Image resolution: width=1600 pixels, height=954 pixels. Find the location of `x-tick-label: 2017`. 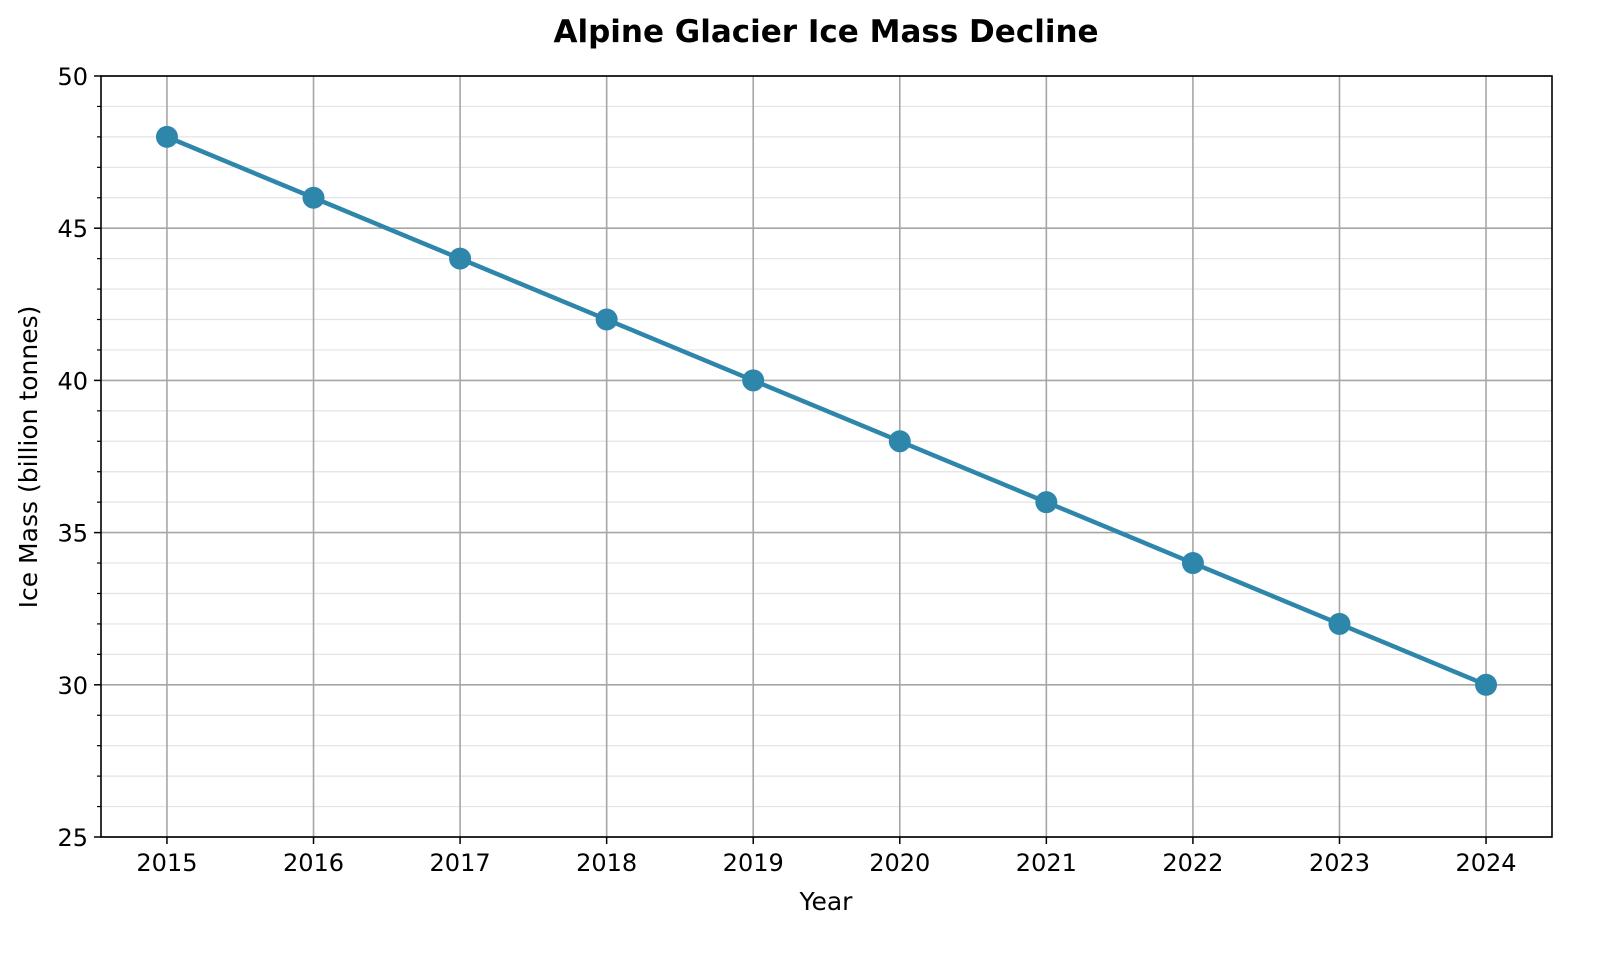

x-tick-label: 2017 is located at coordinates (460, 863).